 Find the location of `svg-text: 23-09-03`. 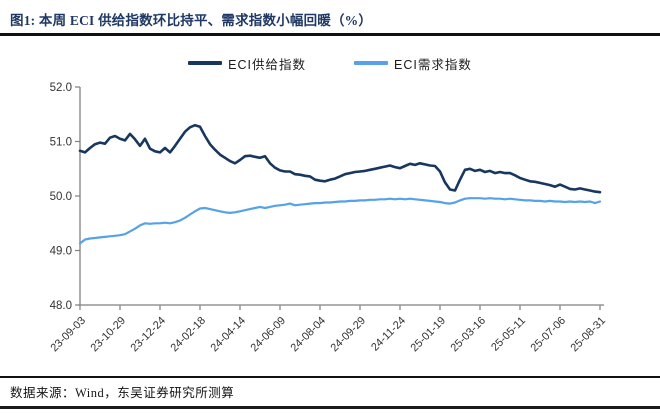

svg-text: 23-09-03 is located at coordinates (68, 335).